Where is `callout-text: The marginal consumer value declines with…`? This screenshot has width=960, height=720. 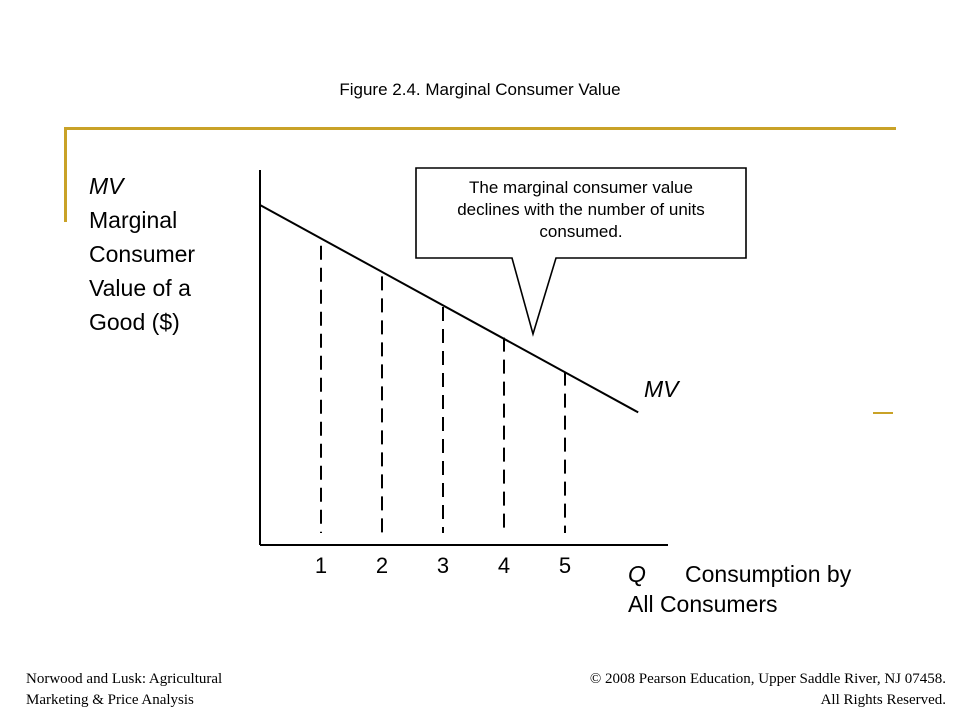 callout-text: The marginal consumer value declines with… is located at coordinates (581, 209).